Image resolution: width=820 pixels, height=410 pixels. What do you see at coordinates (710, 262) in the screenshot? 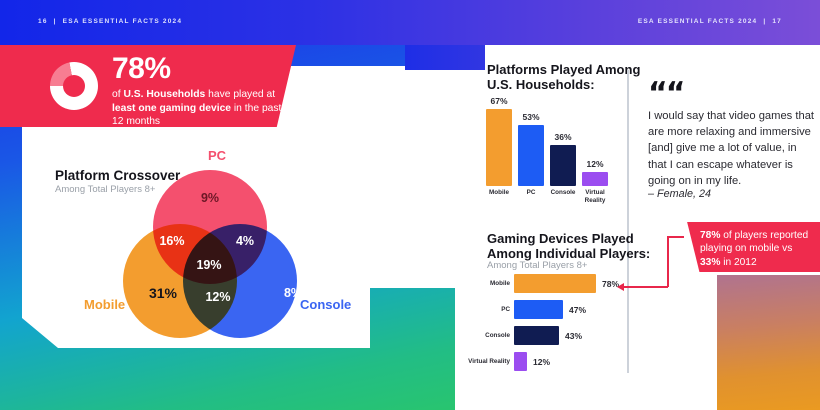
I see `callout-bold2: 33%` at bounding box center [710, 262].